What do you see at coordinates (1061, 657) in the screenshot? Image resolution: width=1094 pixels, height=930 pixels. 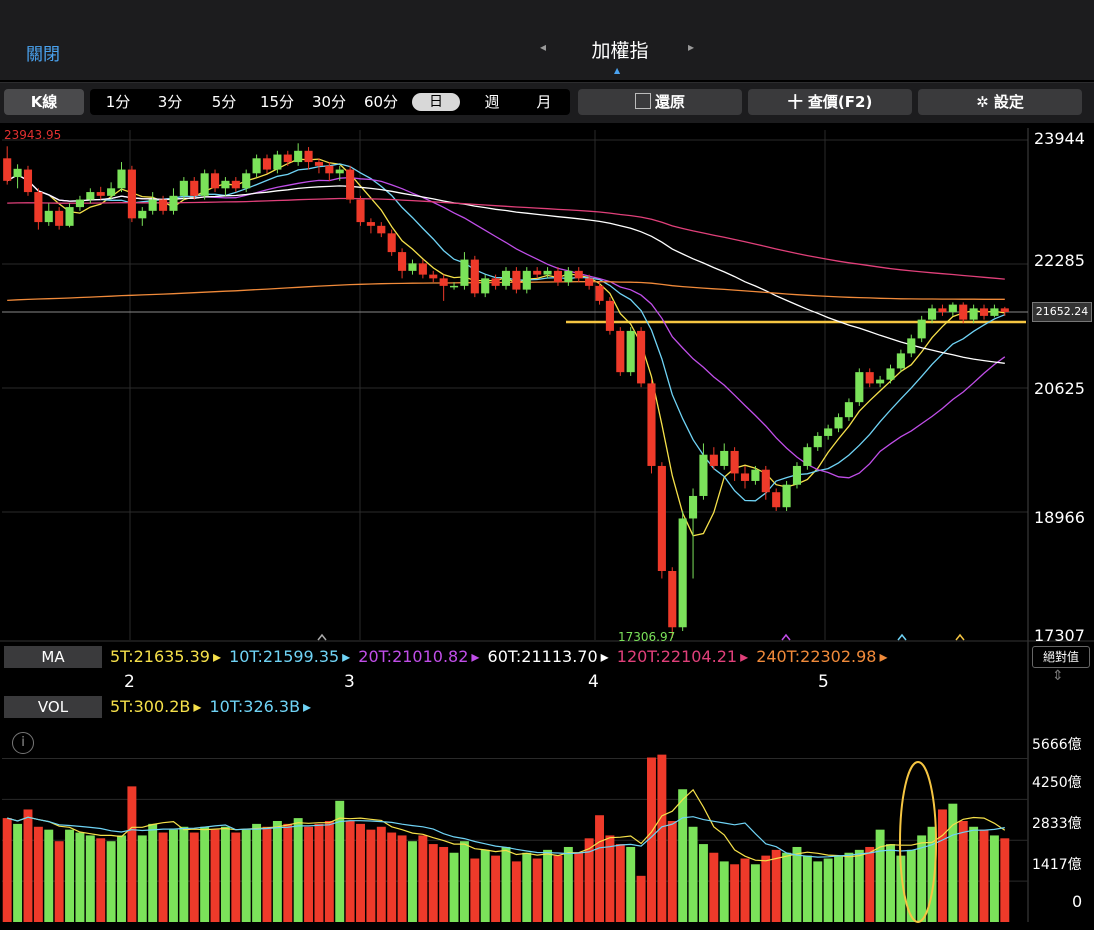 I see `absolute-value-button: 絕對值` at bounding box center [1061, 657].